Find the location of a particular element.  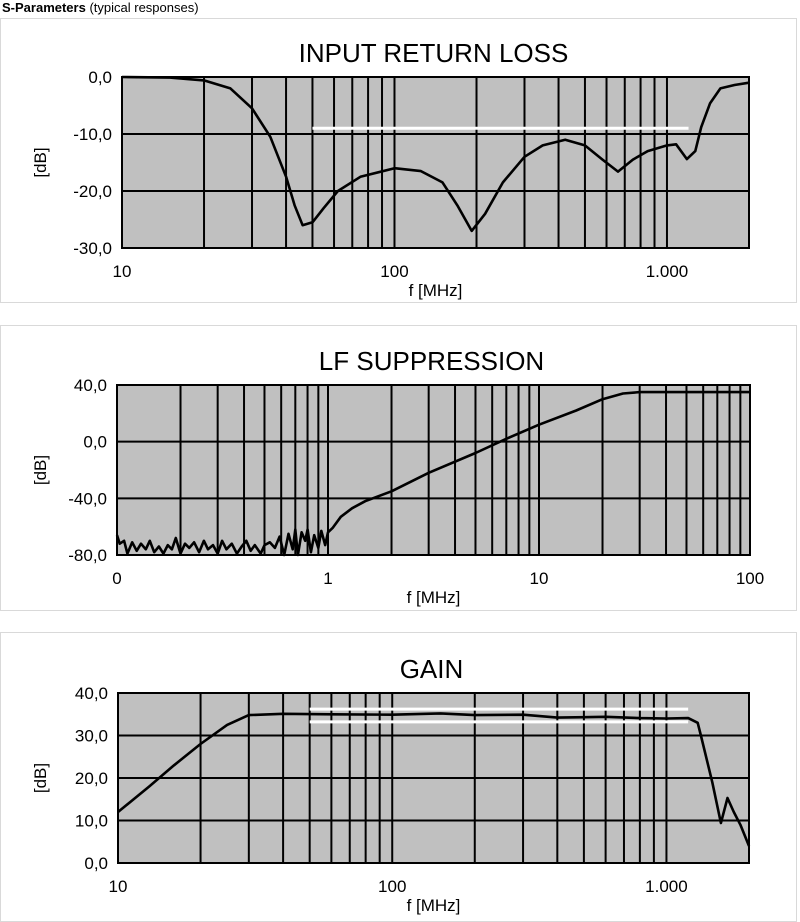

y-tick-label: -40,0 is located at coordinates (87, 498).